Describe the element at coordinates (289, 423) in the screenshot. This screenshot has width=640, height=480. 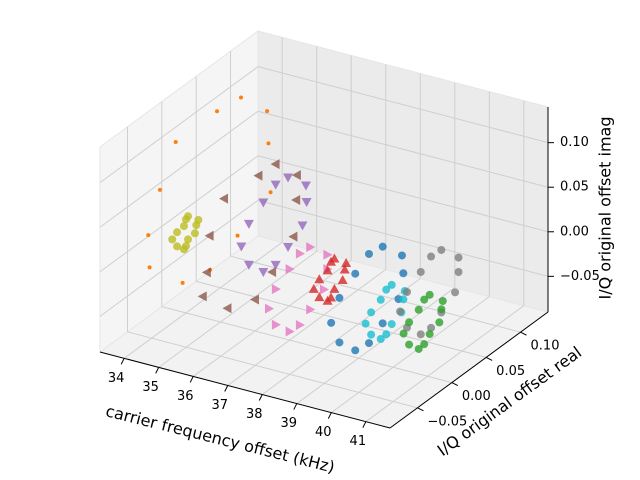
I see `x-tick-label: 39` at that location.